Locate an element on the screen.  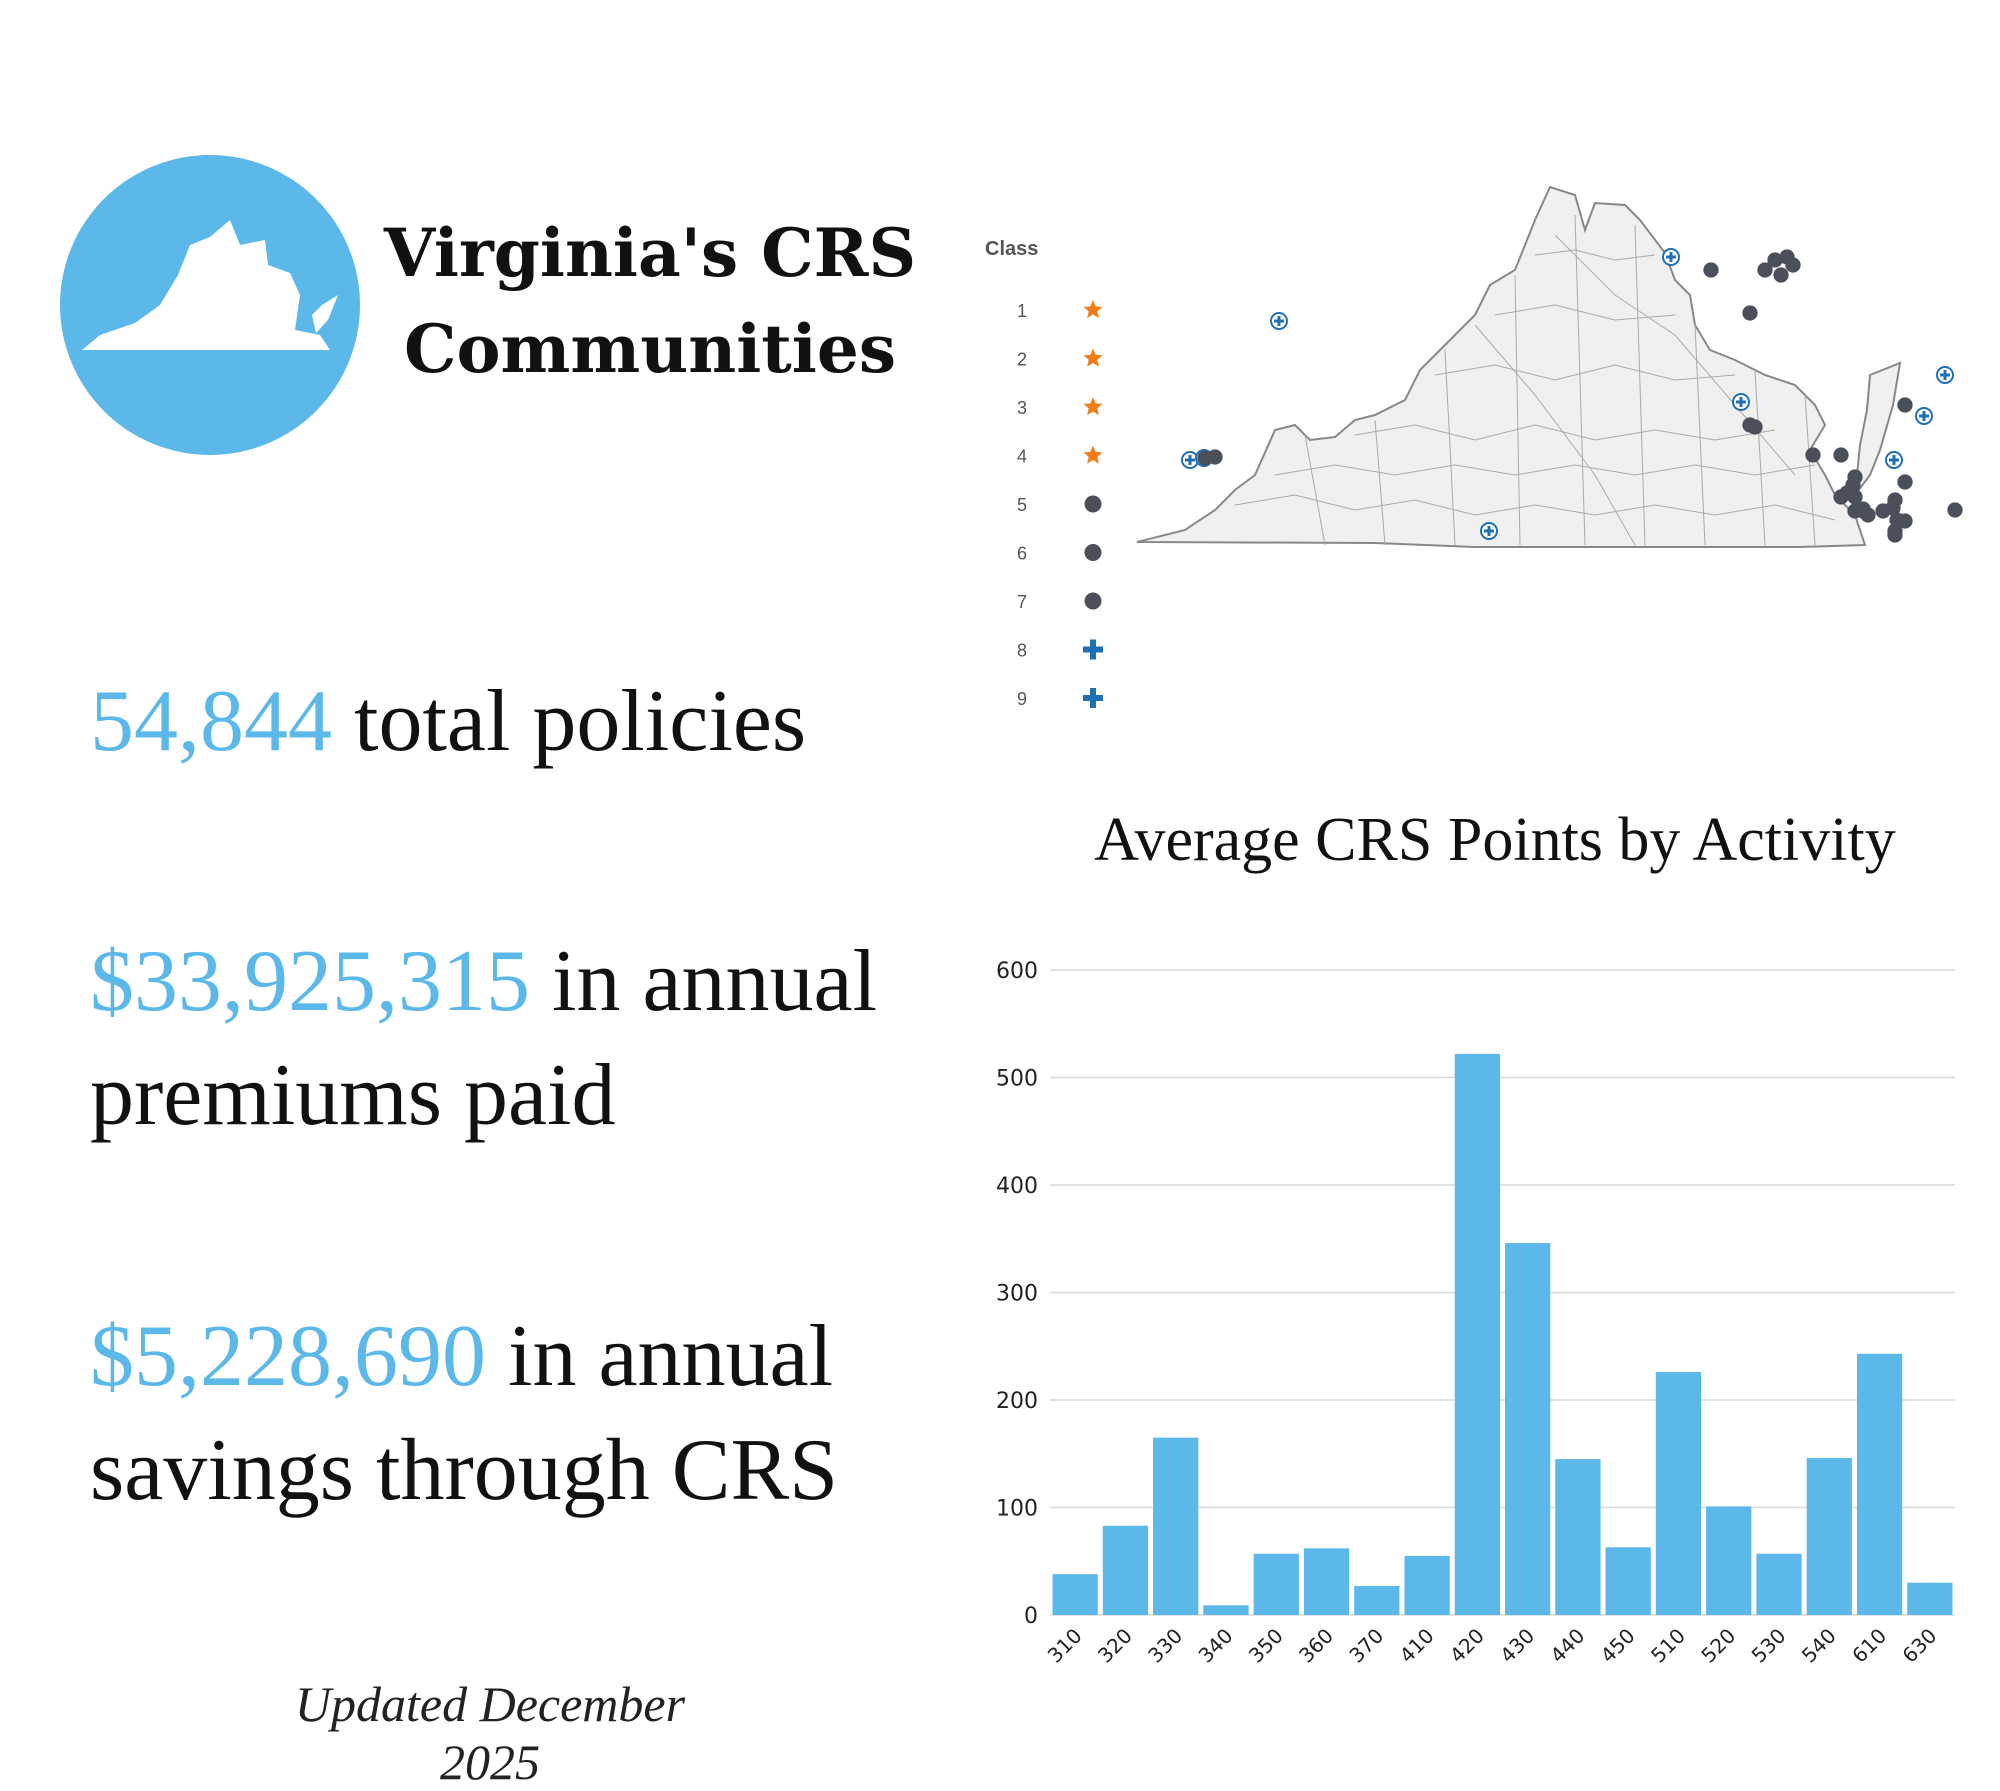
map-markers is located at coordinates (1572, 395).